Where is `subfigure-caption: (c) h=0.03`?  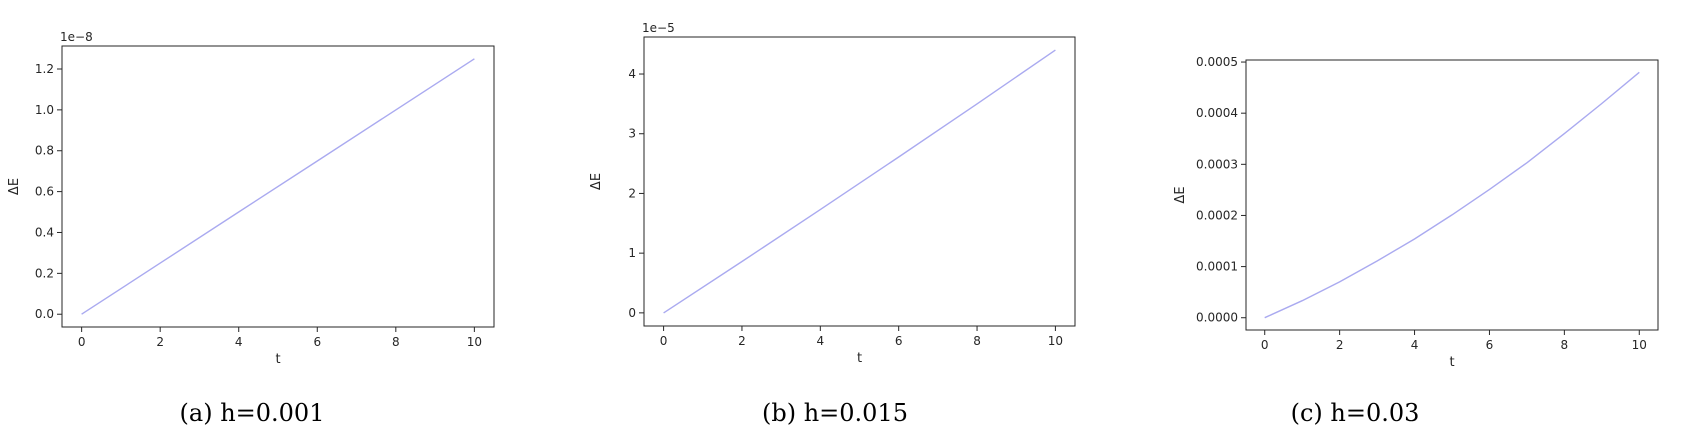
subfigure-caption: (c) h=0.03 is located at coordinates (1355, 413).